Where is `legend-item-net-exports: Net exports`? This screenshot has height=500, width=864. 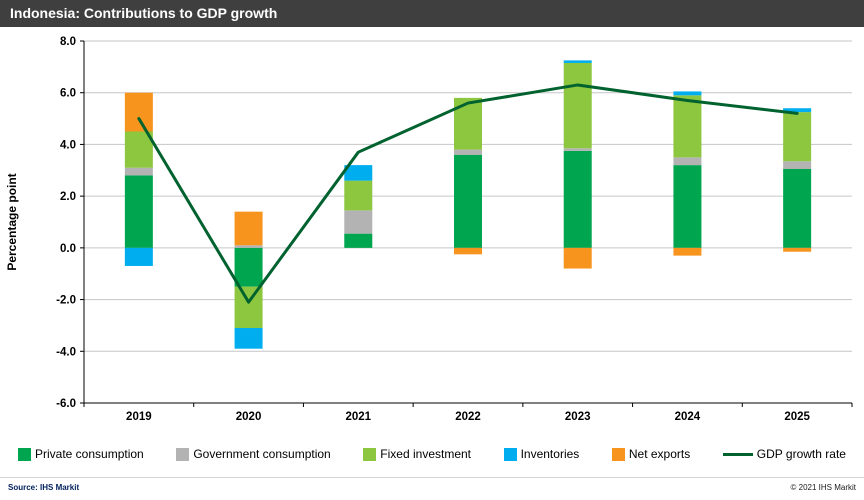
legend-item-net-exports: Net exports is located at coordinates (651, 454).